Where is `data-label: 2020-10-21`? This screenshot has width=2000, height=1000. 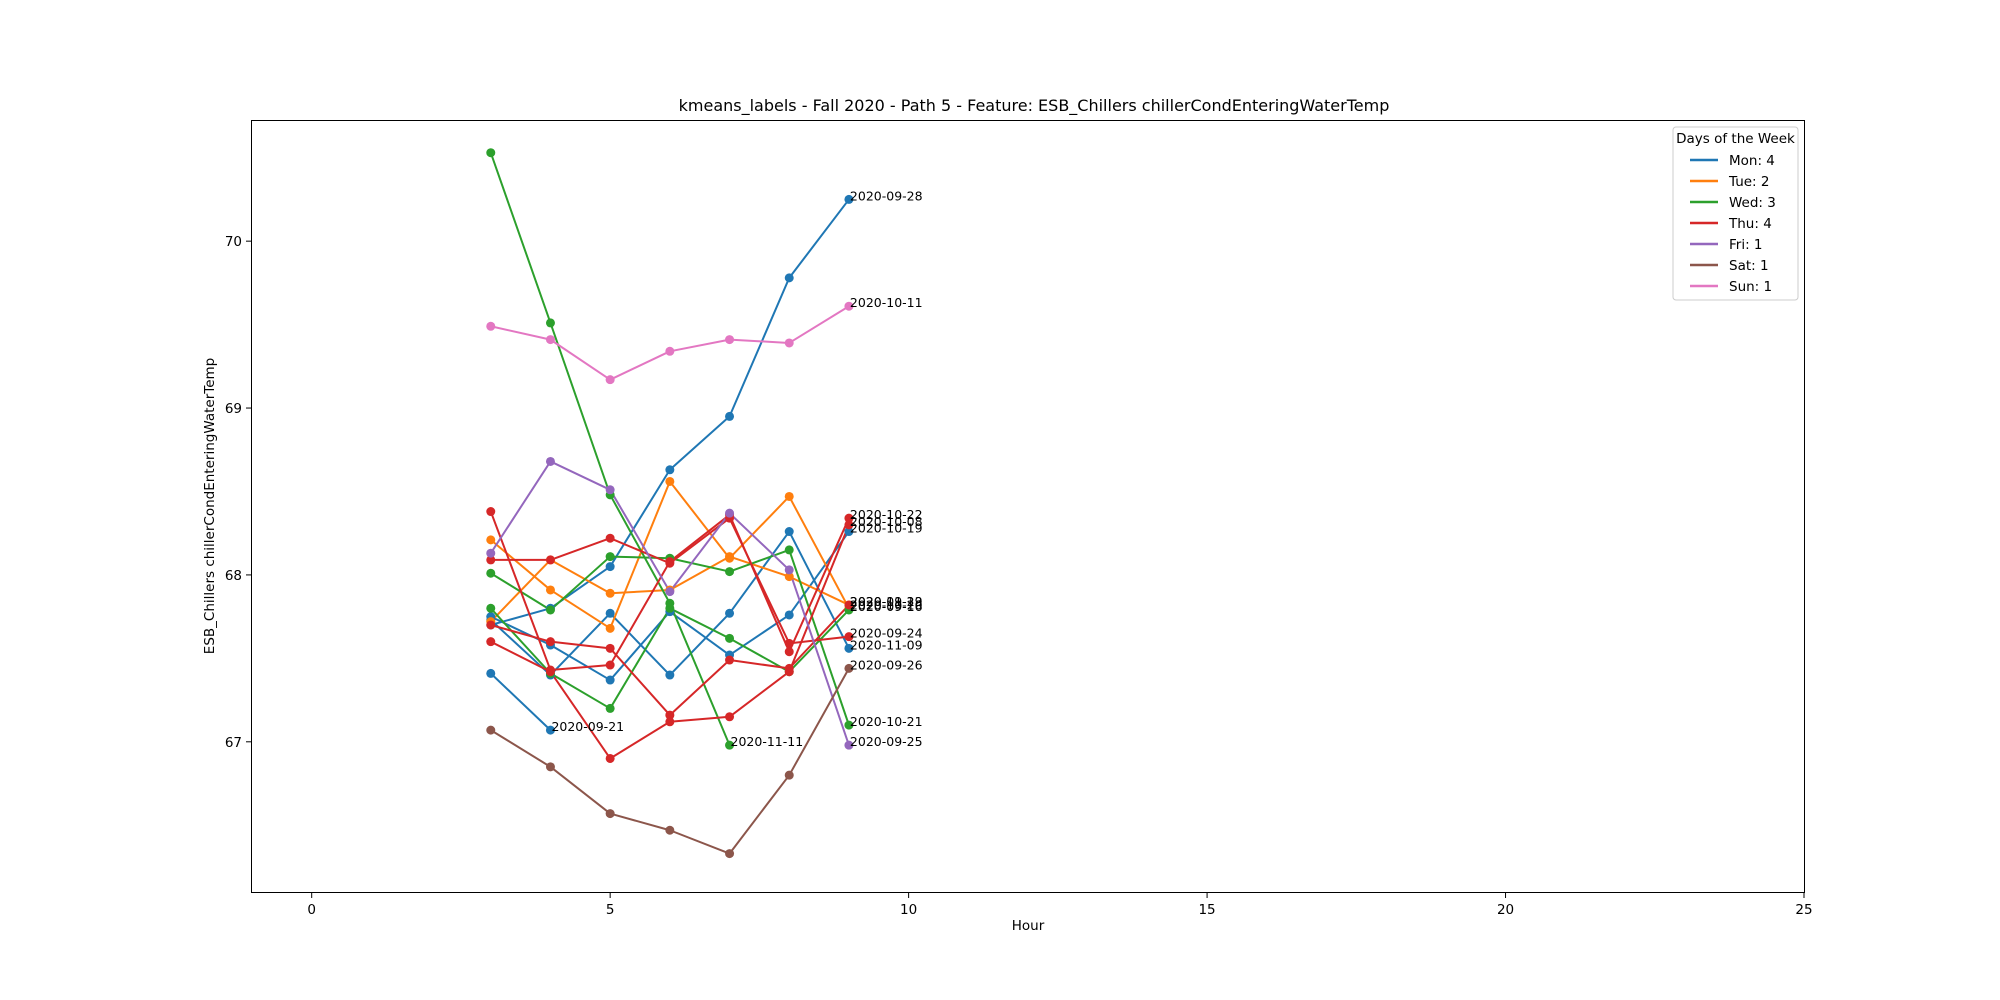 data-label: 2020-10-21 is located at coordinates (886, 721).